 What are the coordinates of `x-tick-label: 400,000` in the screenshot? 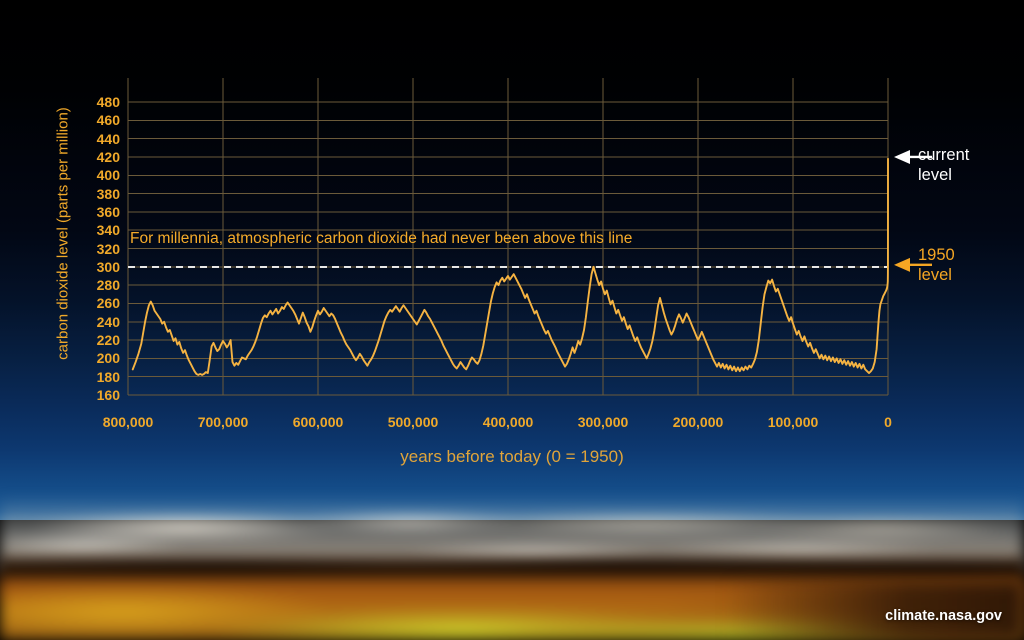 It's located at (508, 422).